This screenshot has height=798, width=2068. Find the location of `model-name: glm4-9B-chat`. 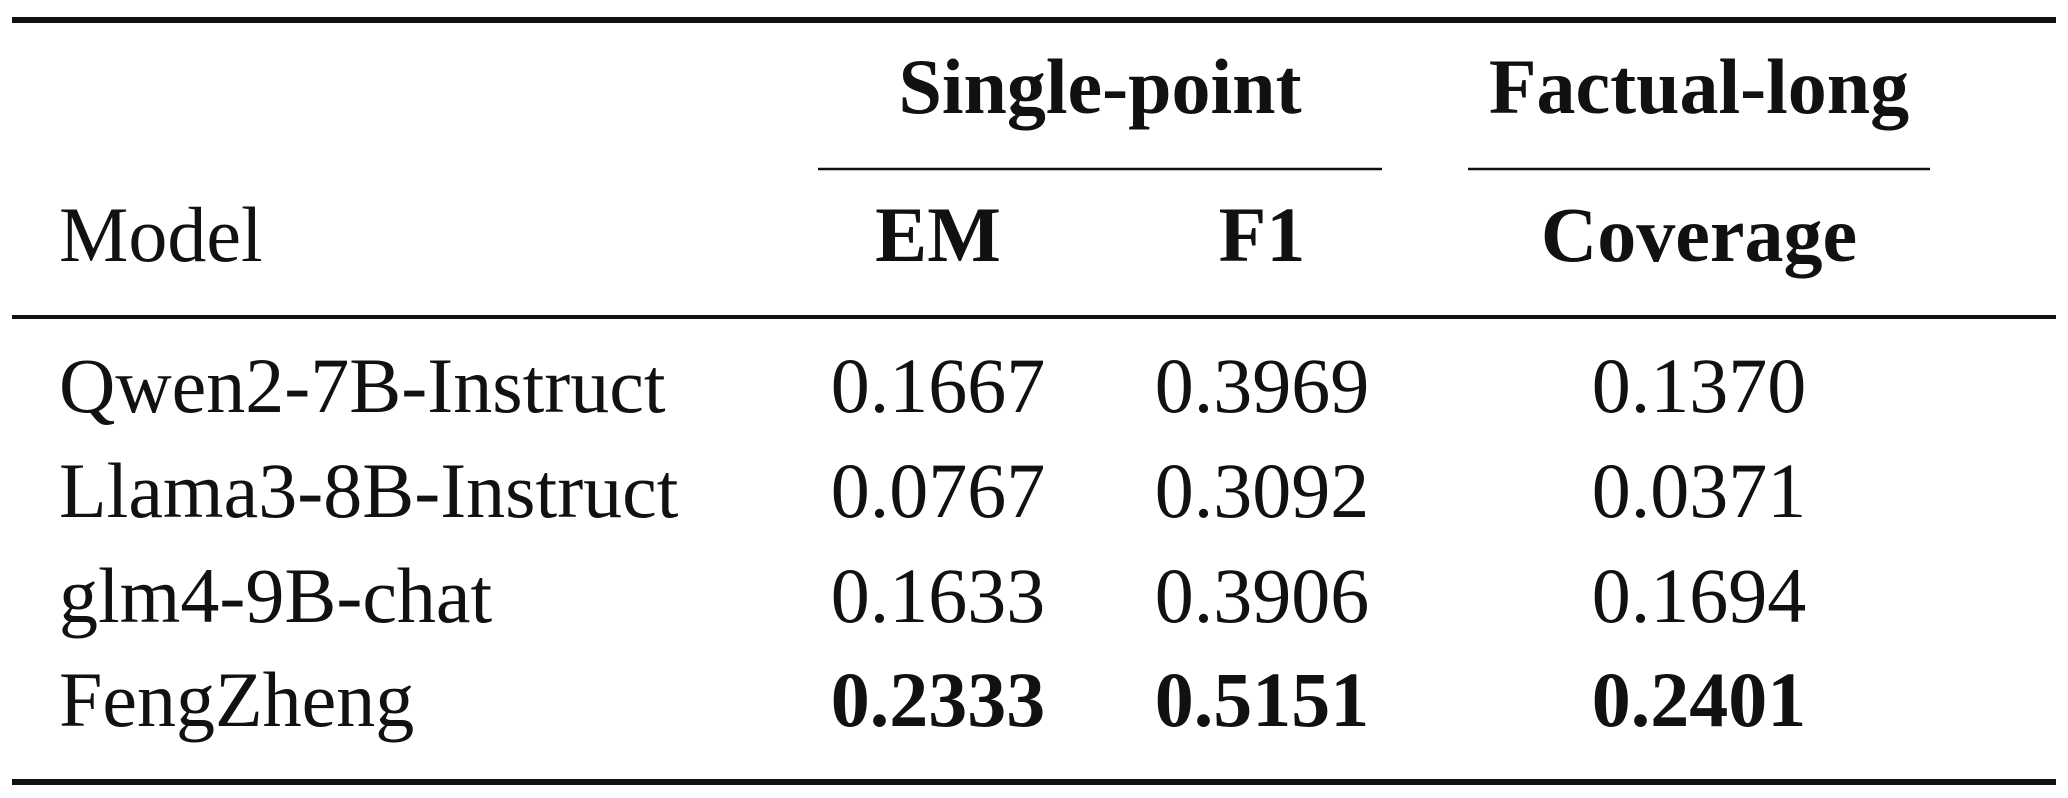

model-name: glm4-9B-chat is located at coordinates (276, 595).